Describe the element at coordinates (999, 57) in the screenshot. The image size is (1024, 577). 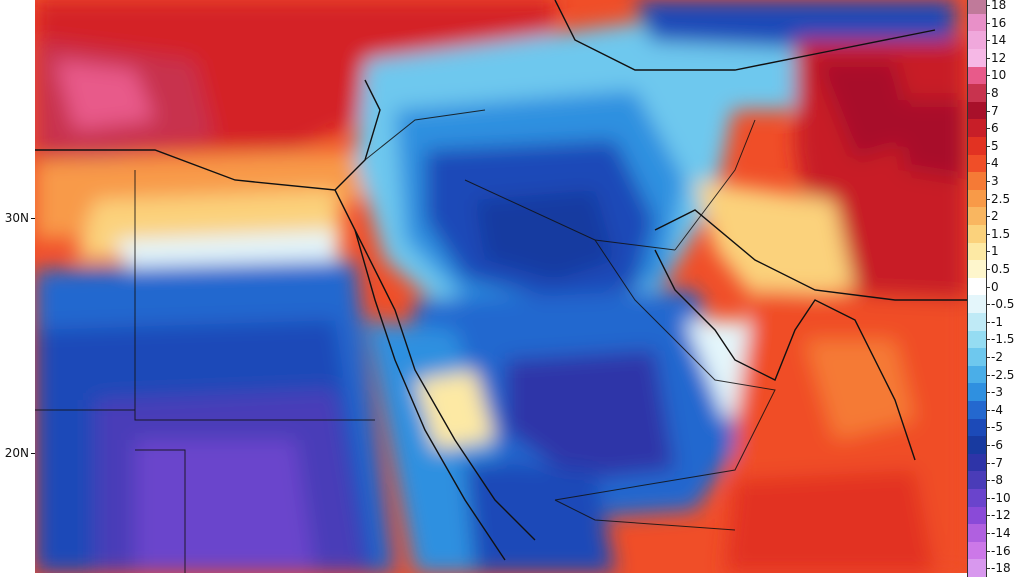
I see `colorbar-label: 12` at that location.